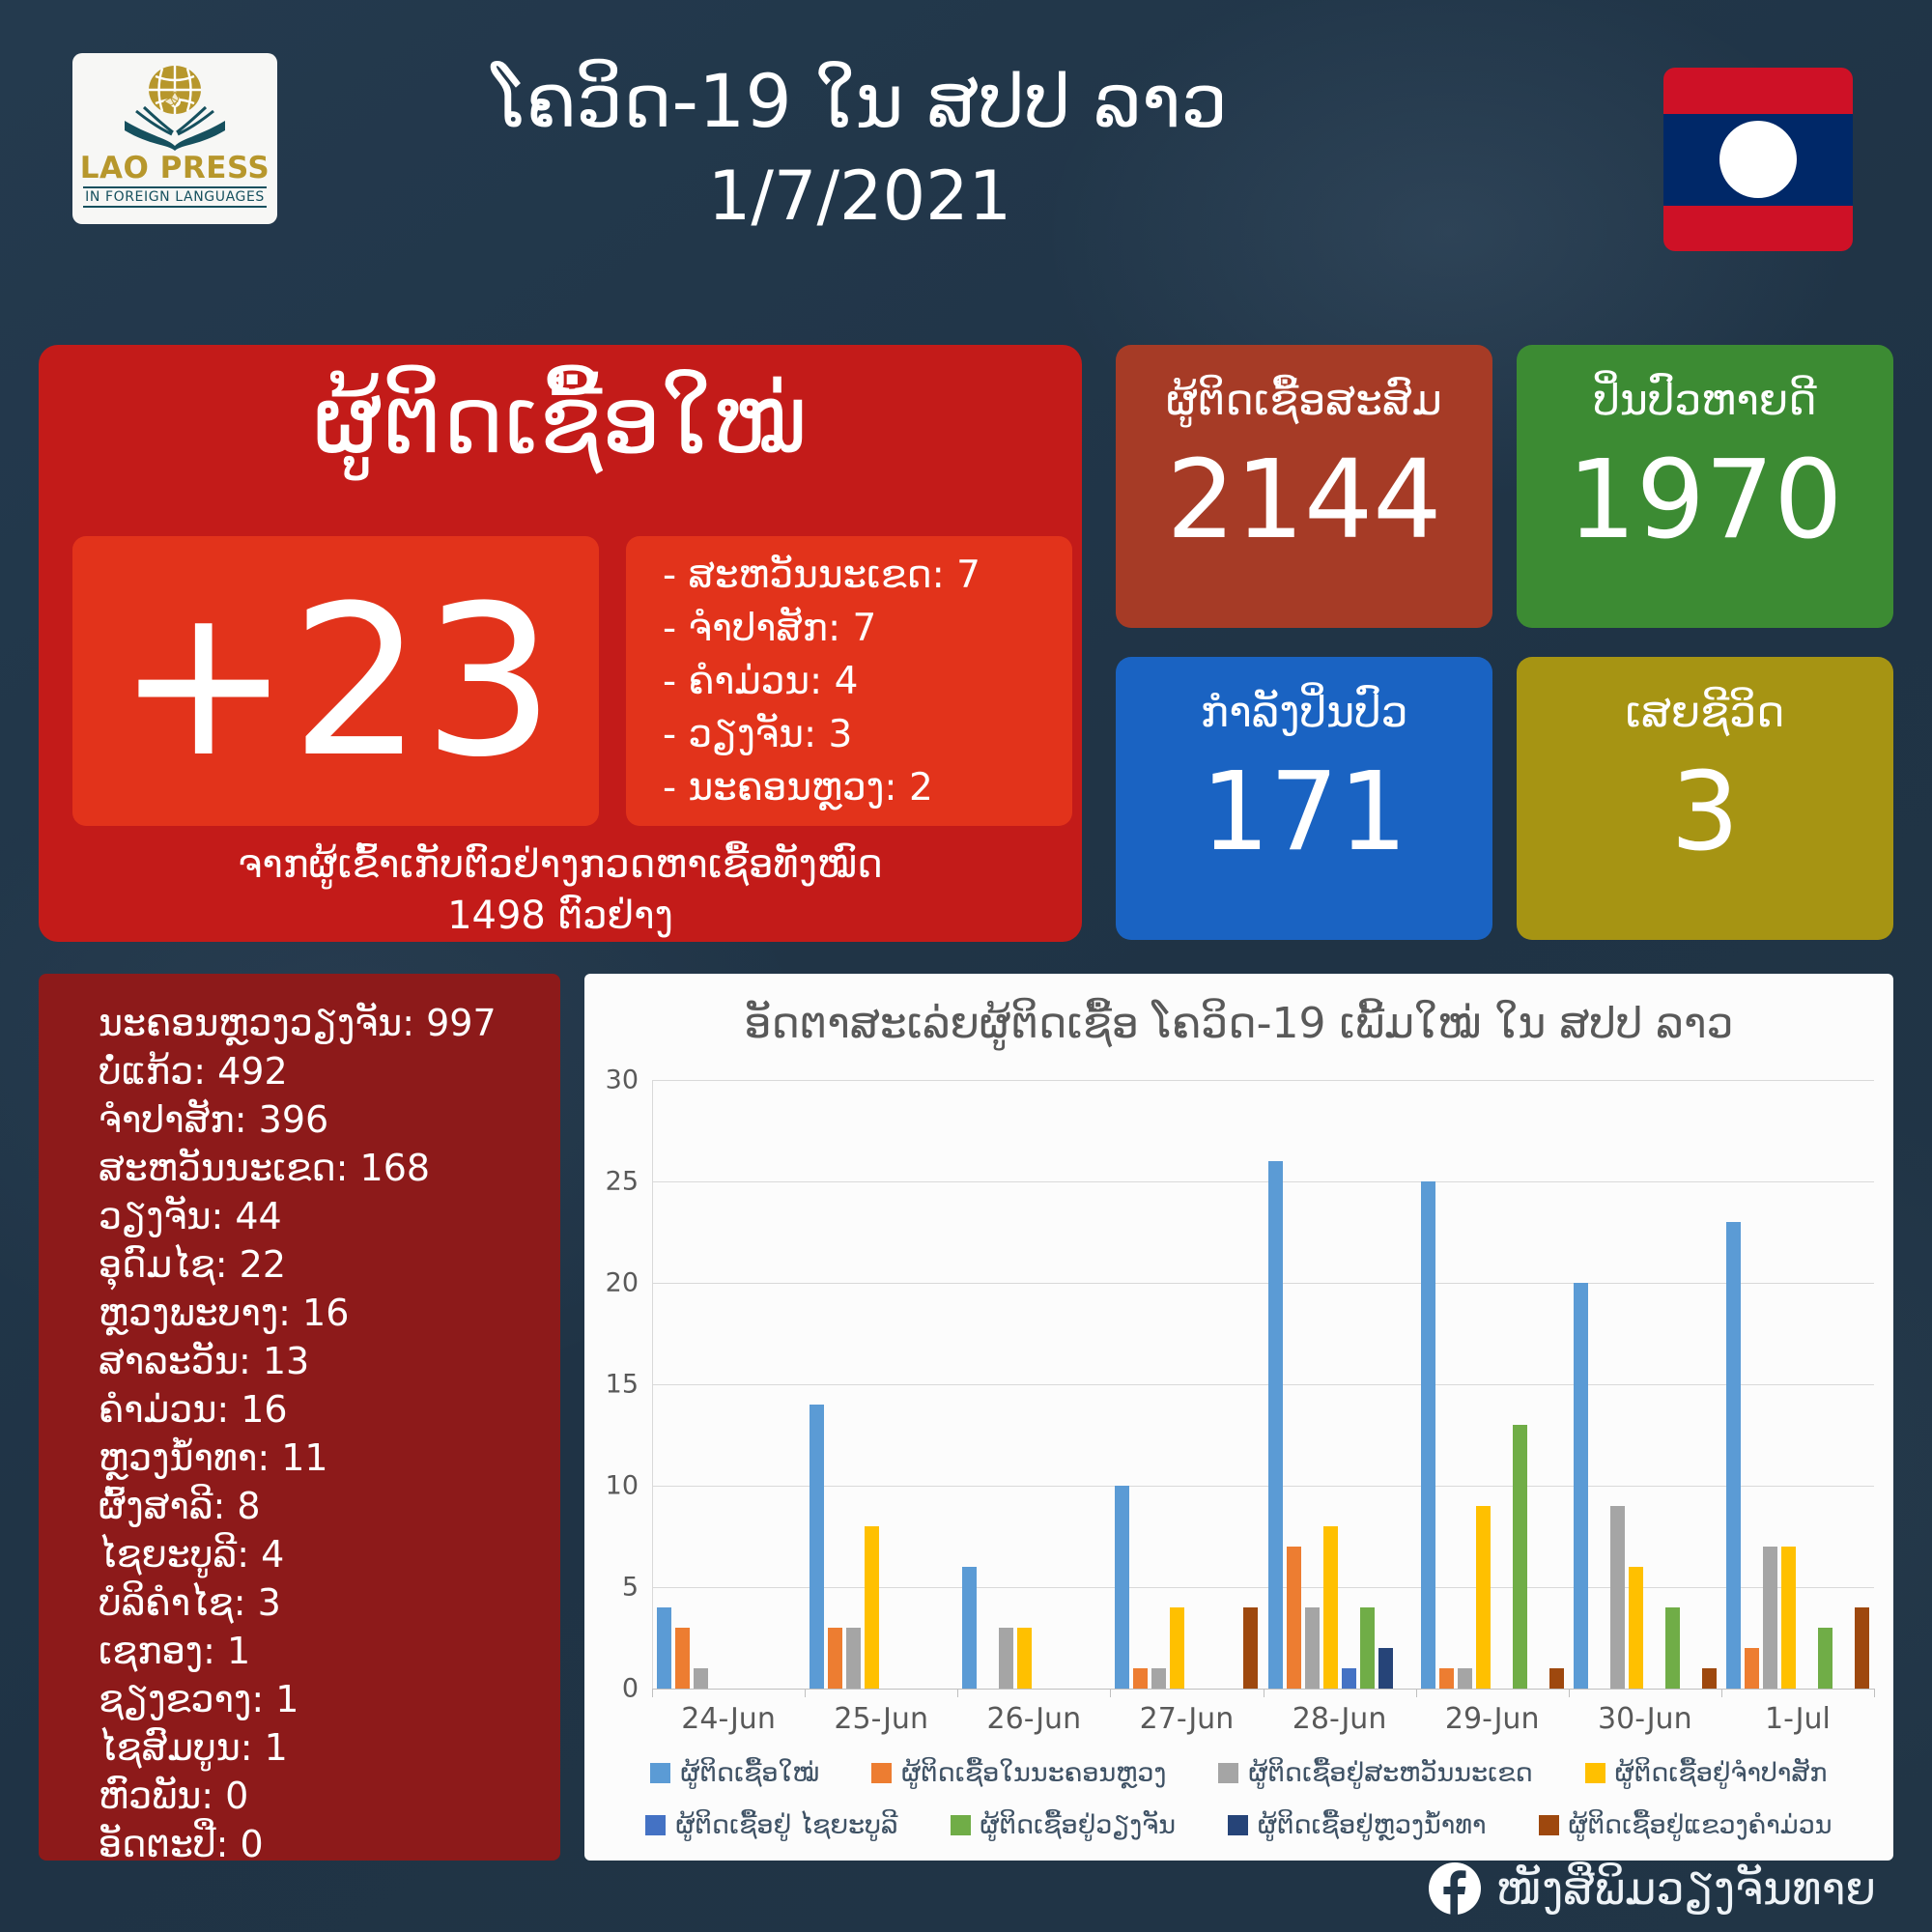  What do you see at coordinates (1685, 1888) in the screenshot?
I see `facebook-page-name: ໜັງສືພິມວຽງຈັນທາຍ` at bounding box center [1685, 1888].